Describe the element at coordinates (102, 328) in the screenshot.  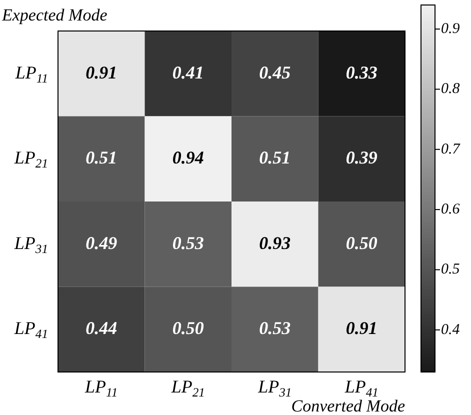
I see `data-label: 0.44` at that location.